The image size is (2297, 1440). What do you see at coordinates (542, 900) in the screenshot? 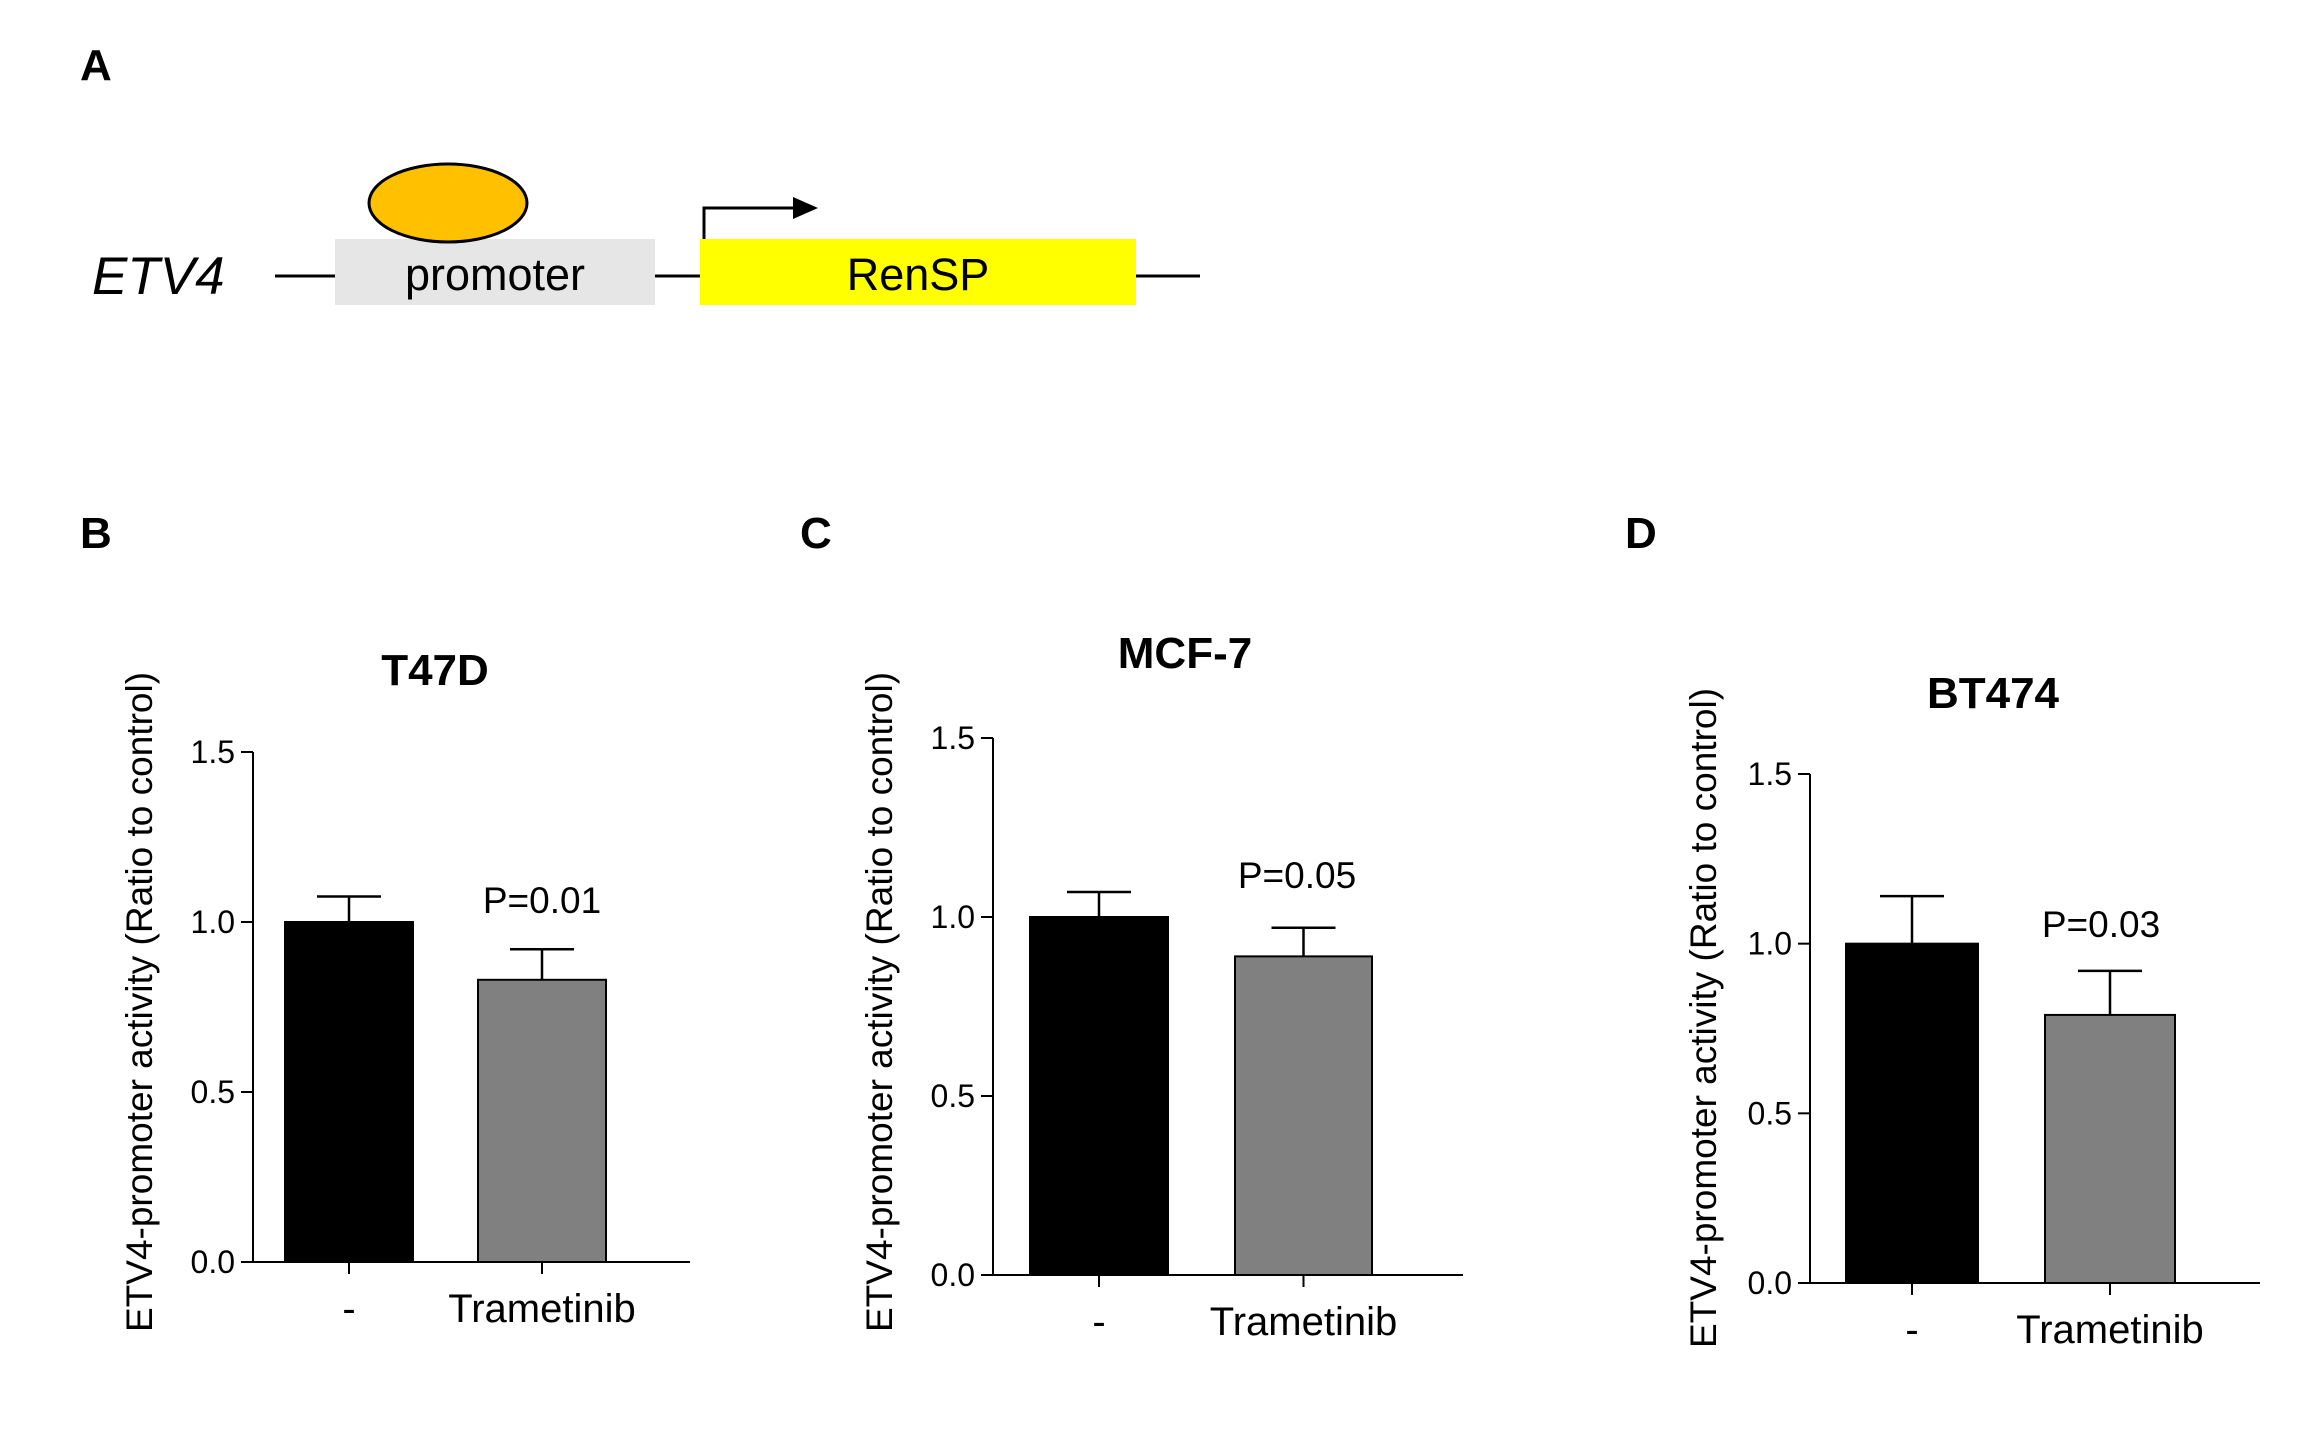
I see `p-value-annotation: P=0.01` at bounding box center [542, 900].